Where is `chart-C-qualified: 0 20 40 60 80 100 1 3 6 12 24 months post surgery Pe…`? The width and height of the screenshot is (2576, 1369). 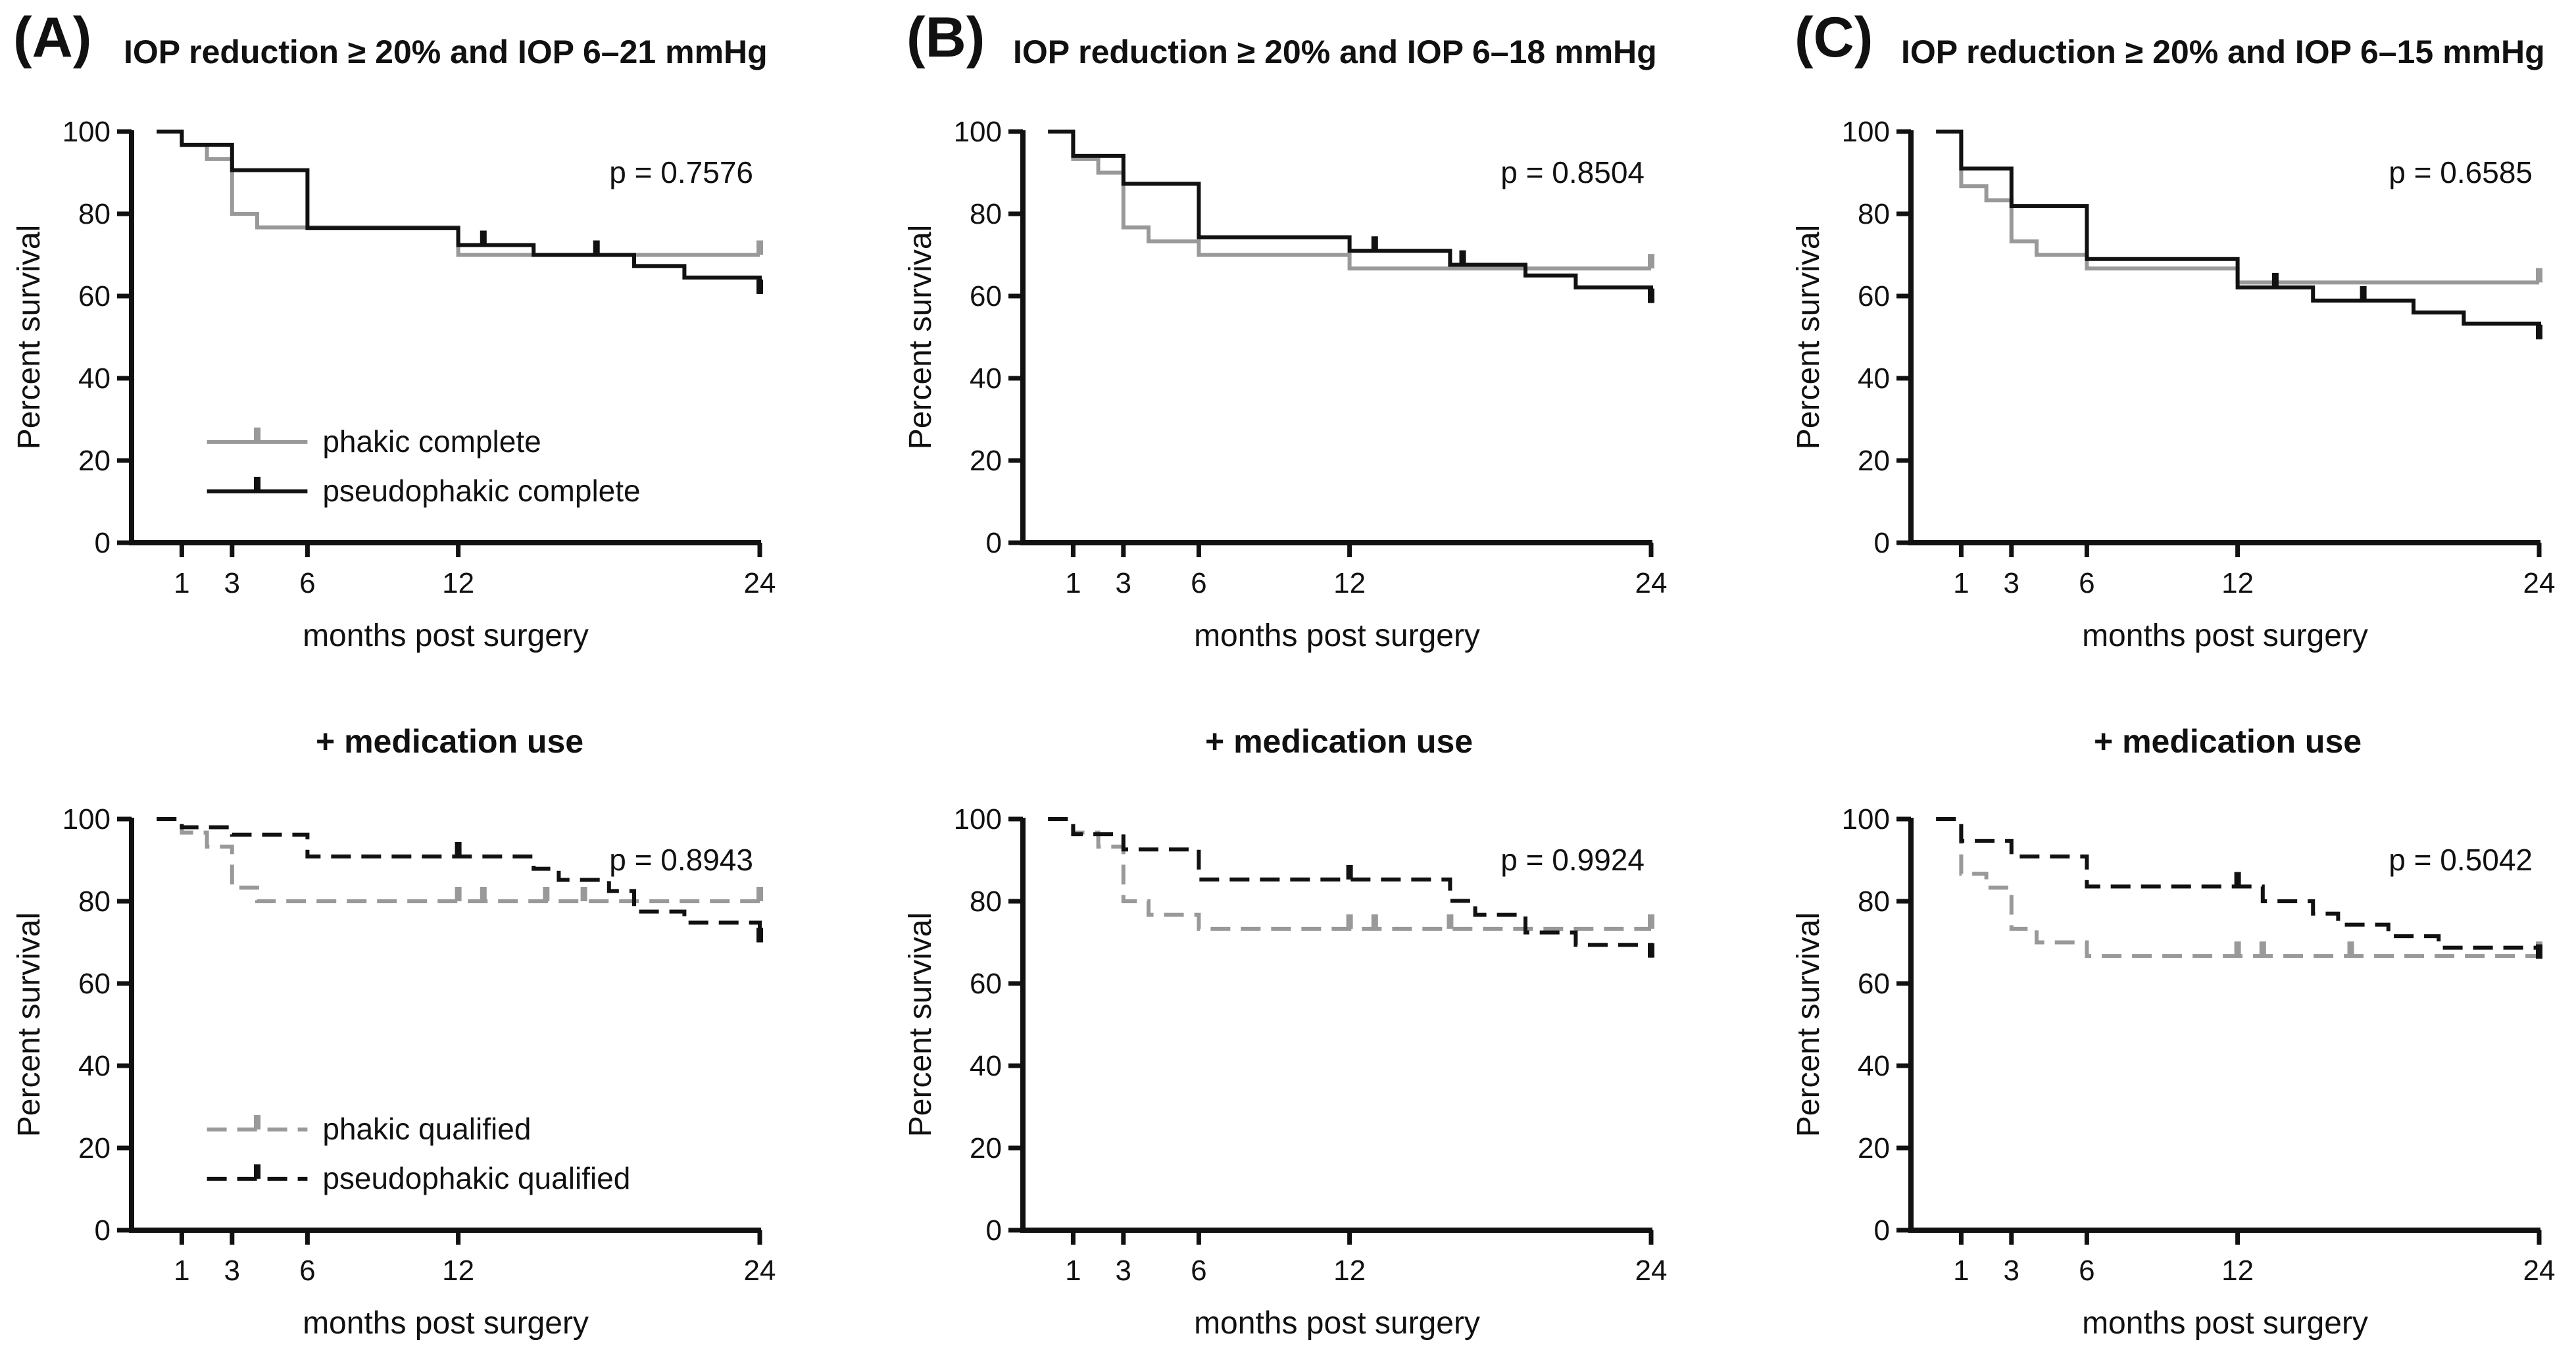
chart-C-qualified: 0 20 40 60 80 100 1 3 6 12 24 months post surgery Pe… is located at coordinates (2173, 1072).